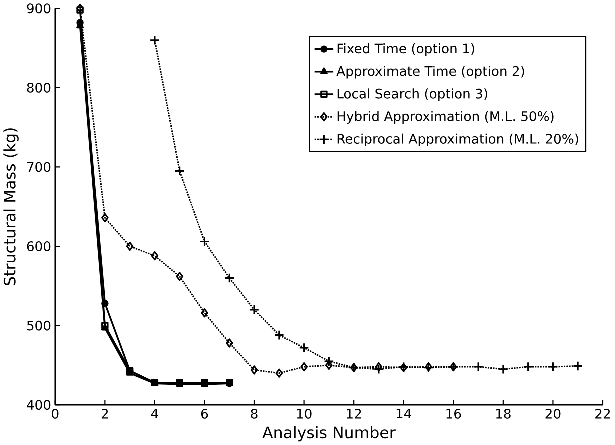 This screenshot has height=445, width=615. What do you see at coordinates (503, 413) in the screenshot?
I see `x-tick-label: 18` at bounding box center [503, 413].